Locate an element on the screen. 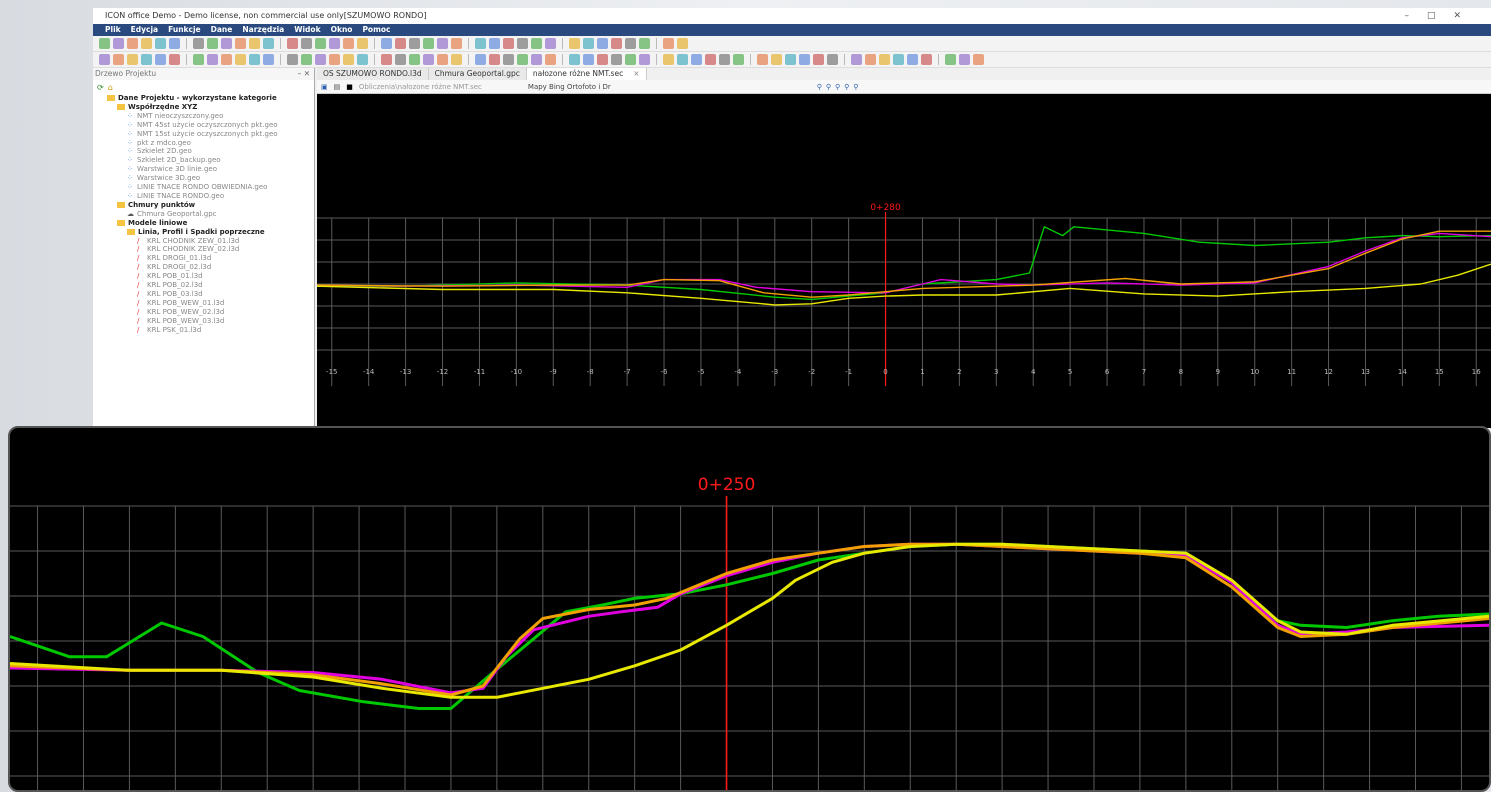  expand-icon: ⌂ is located at coordinates (110, 87).